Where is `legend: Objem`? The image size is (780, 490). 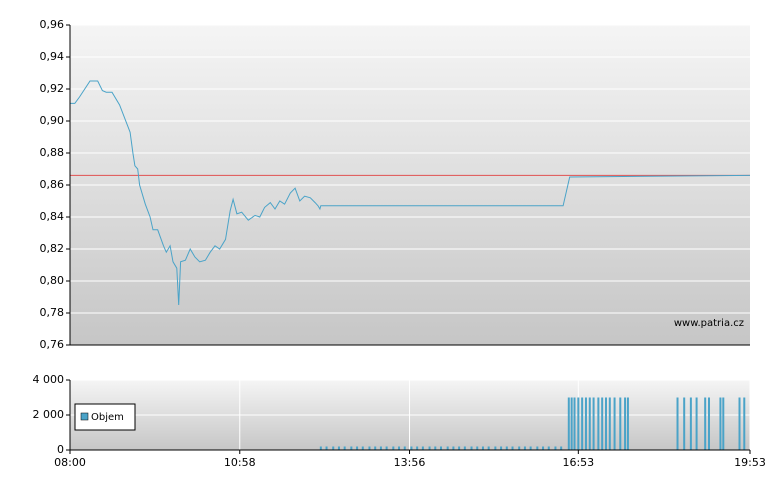 legend: Objem is located at coordinates (105, 417).